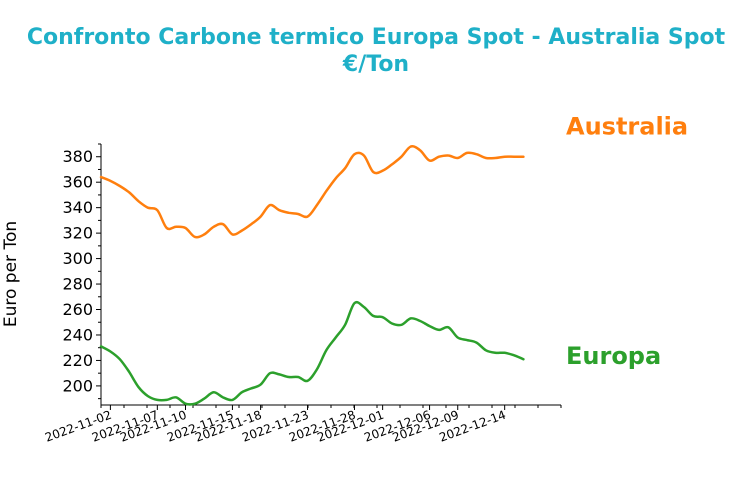 Image resolution: width=752 pixels, height=504 pixels. I want to click on series-label-europa: Europa, so click(613, 356).